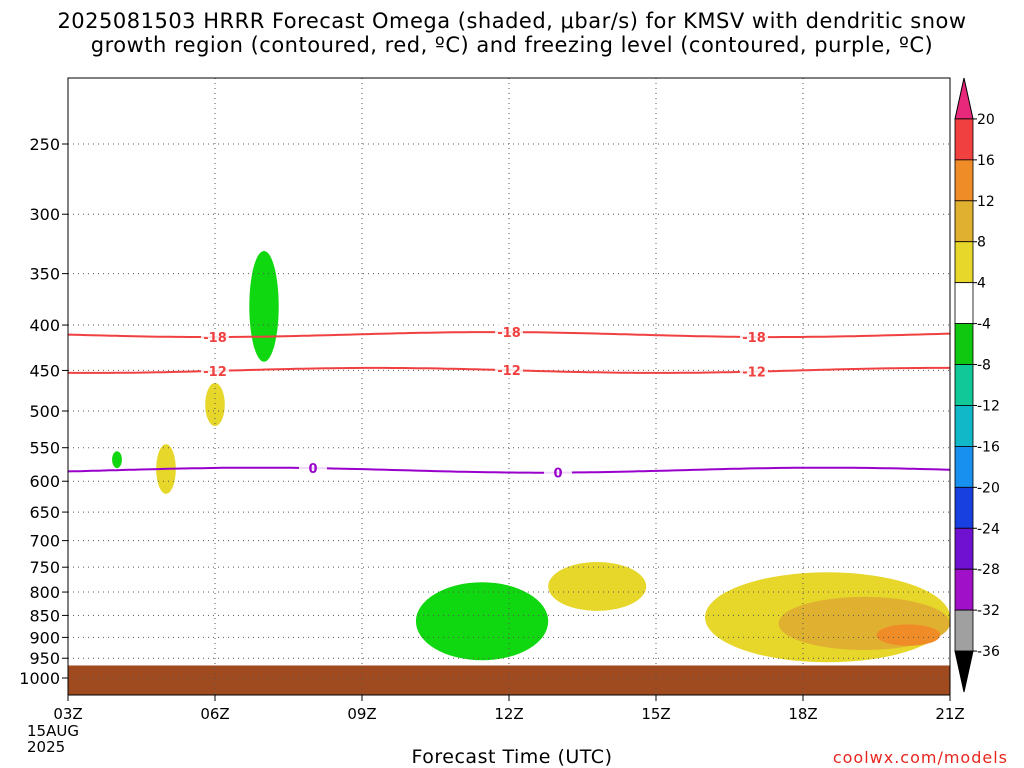 The image size is (1024, 768). I want to click on y-tick-label-800: 800, so click(44, 592).